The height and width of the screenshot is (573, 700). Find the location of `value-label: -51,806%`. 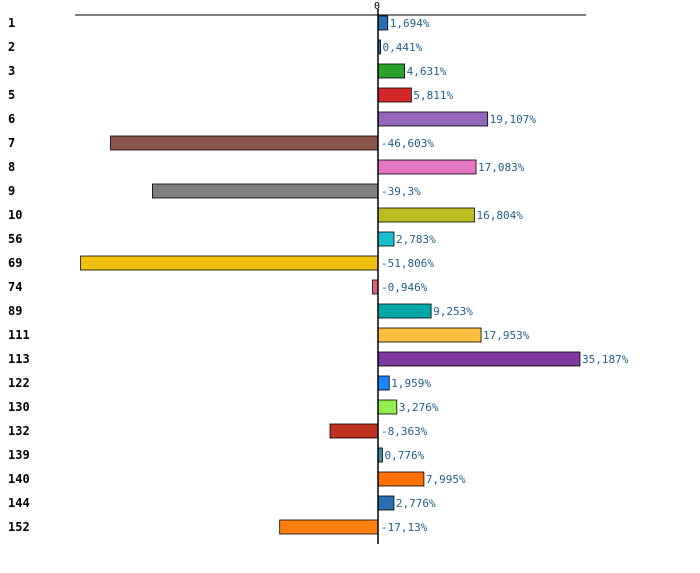

value-label: -51,806% is located at coordinates (407, 263).